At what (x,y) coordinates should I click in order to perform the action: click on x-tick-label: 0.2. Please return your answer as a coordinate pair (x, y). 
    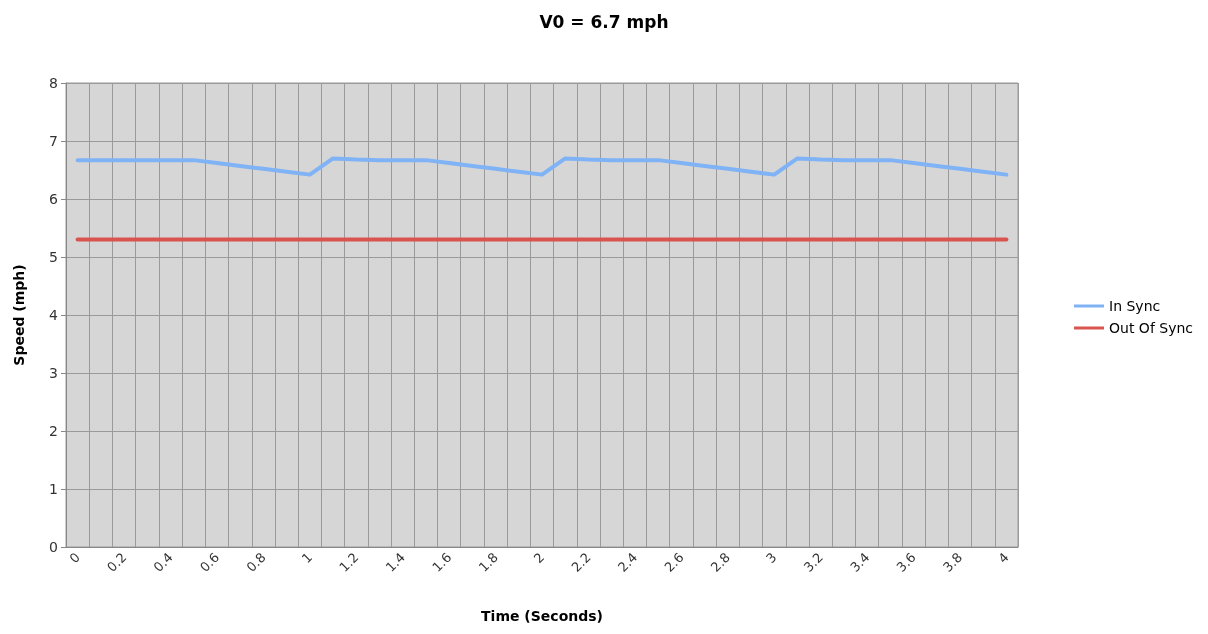
    Looking at the image, I should click on (117, 562).